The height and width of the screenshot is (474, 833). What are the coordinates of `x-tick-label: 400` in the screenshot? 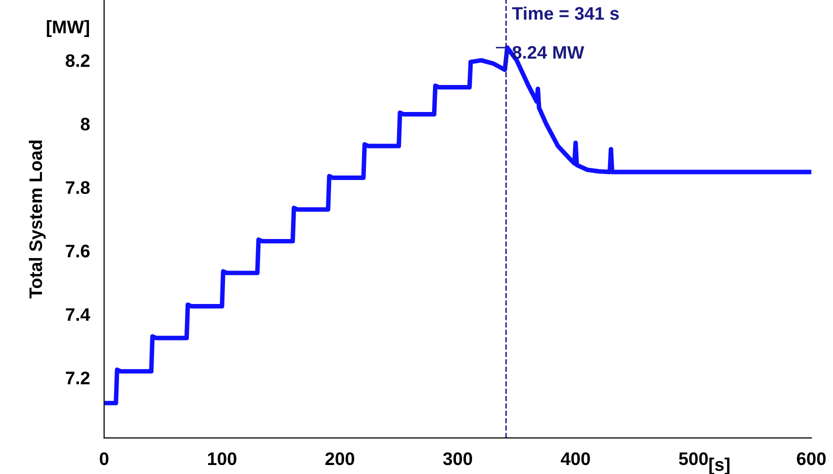 It's located at (575, 459).